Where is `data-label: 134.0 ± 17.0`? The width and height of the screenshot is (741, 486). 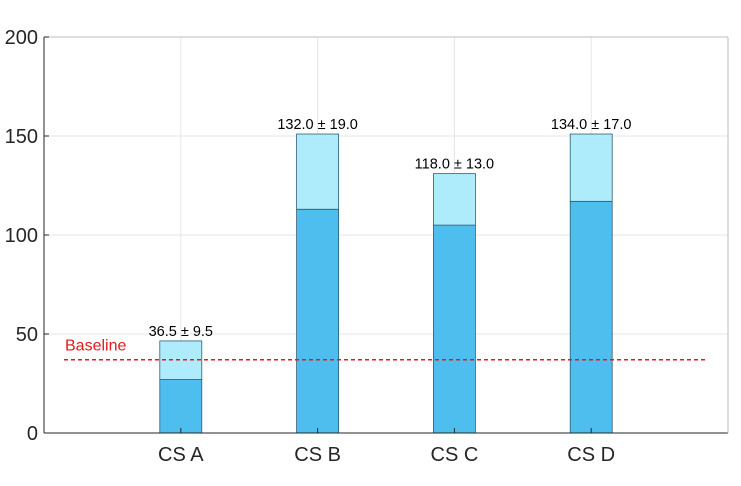 data-label: 134.0 ± 17.0 is located at coordinates (591, 125).